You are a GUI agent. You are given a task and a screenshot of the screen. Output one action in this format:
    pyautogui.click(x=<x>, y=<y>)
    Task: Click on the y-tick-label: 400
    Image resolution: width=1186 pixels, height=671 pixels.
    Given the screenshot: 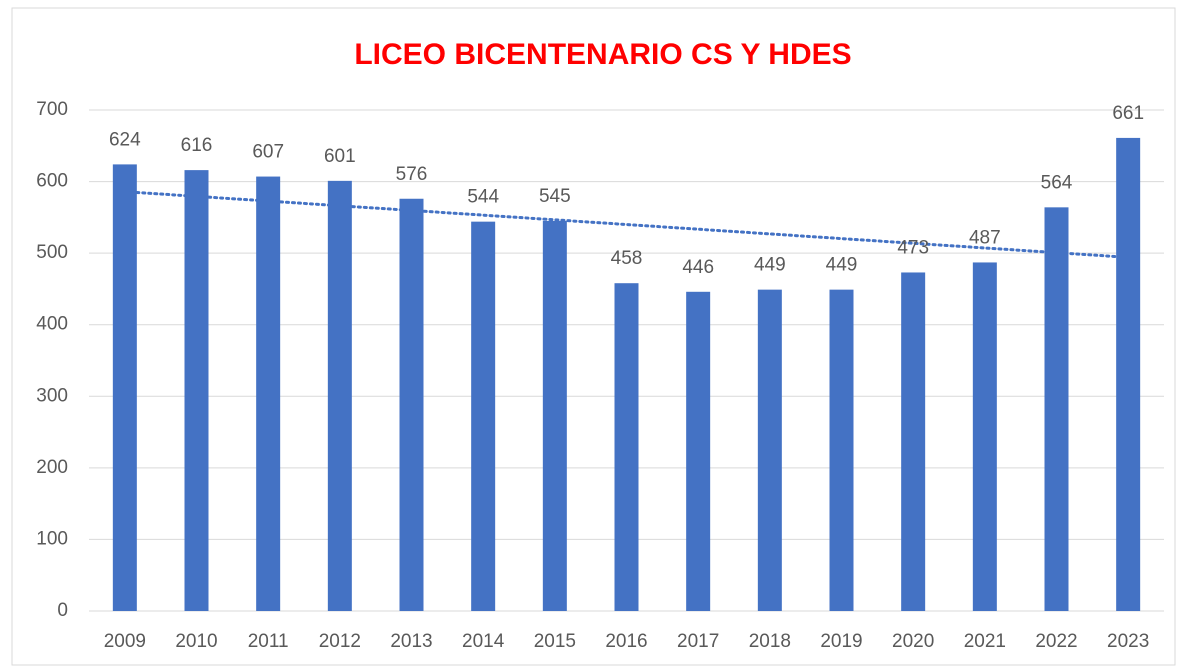 What is the action you would take?
    pyautogui.click(x=52, y=324)
    